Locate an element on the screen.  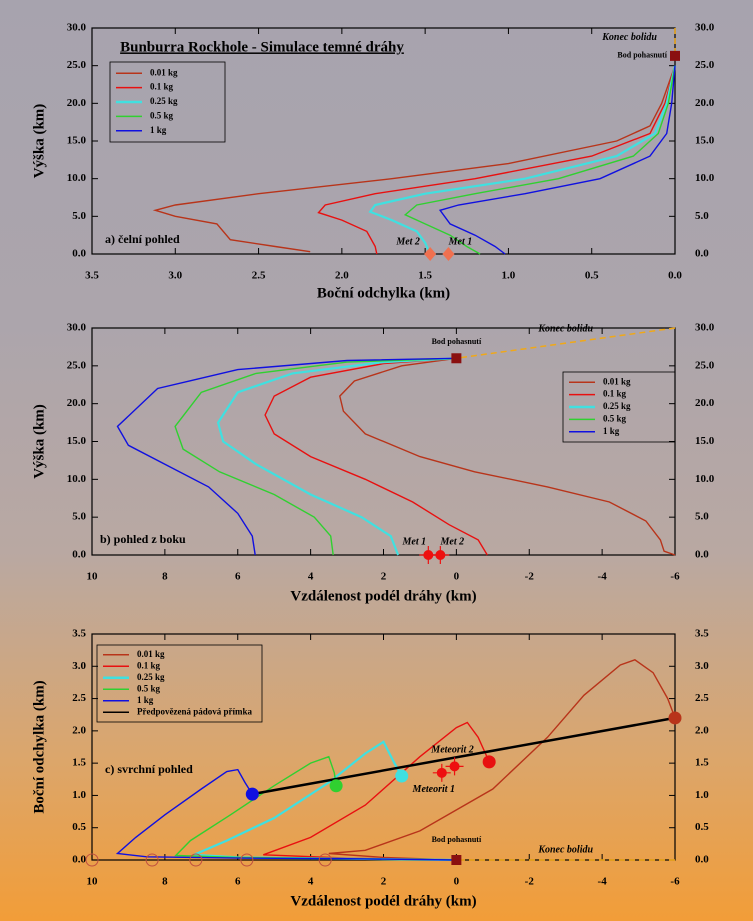
x-tick-label: 3.5 is located at coordinates (92, 276).